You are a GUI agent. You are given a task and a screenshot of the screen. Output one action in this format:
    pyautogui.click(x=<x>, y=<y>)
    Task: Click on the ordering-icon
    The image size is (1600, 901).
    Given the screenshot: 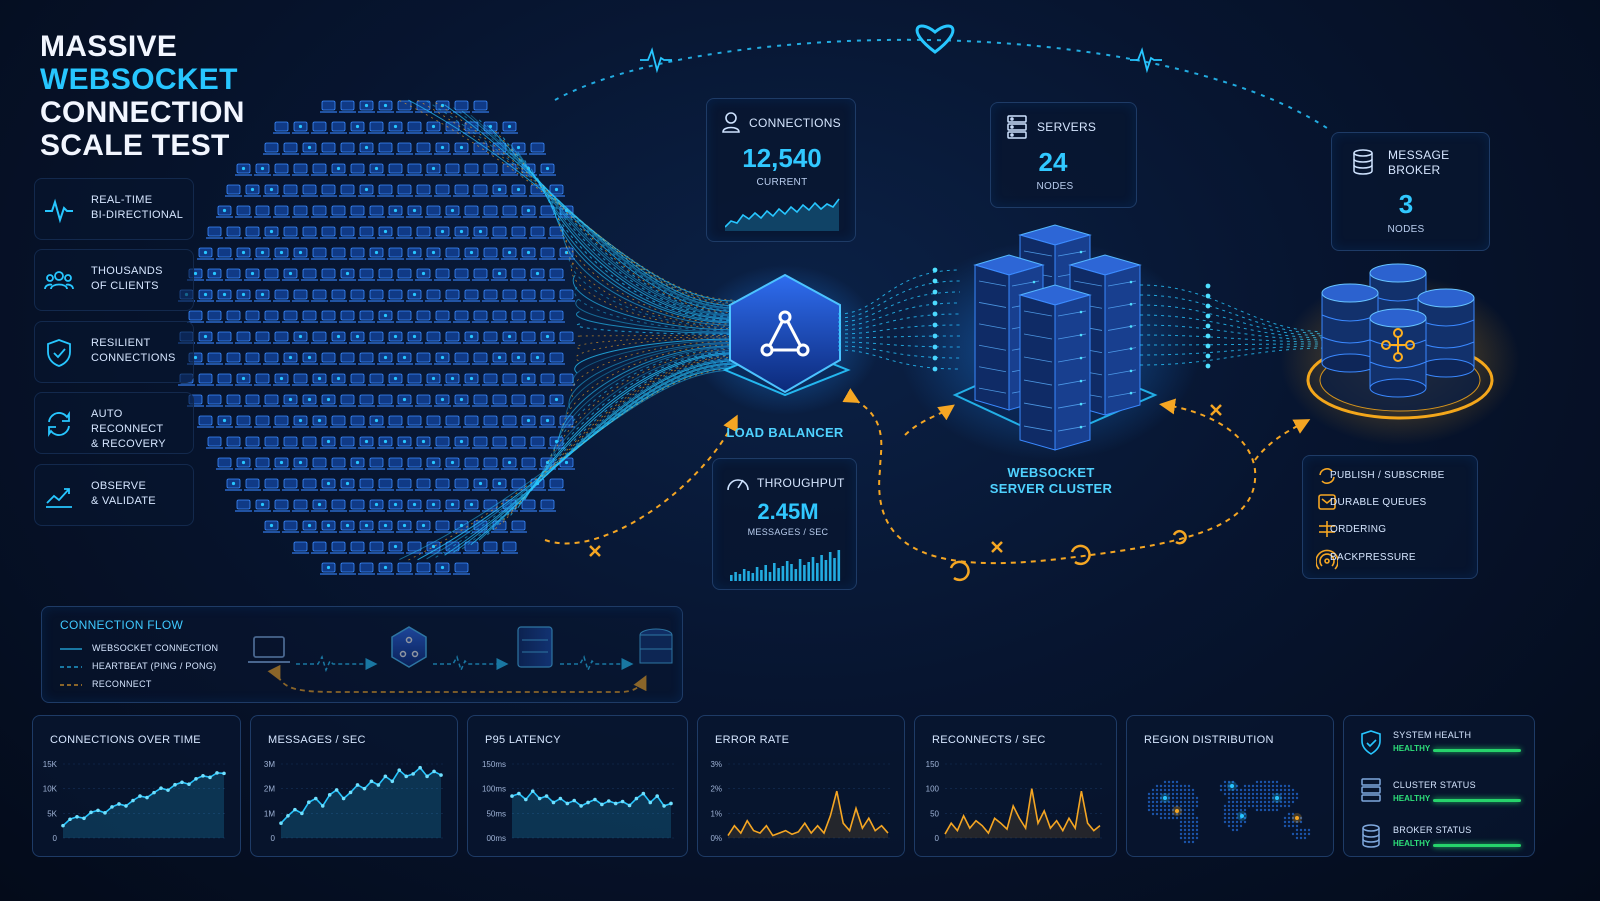 What is the action you would take?
    pyautogui.click(x=1327, y=529)
    